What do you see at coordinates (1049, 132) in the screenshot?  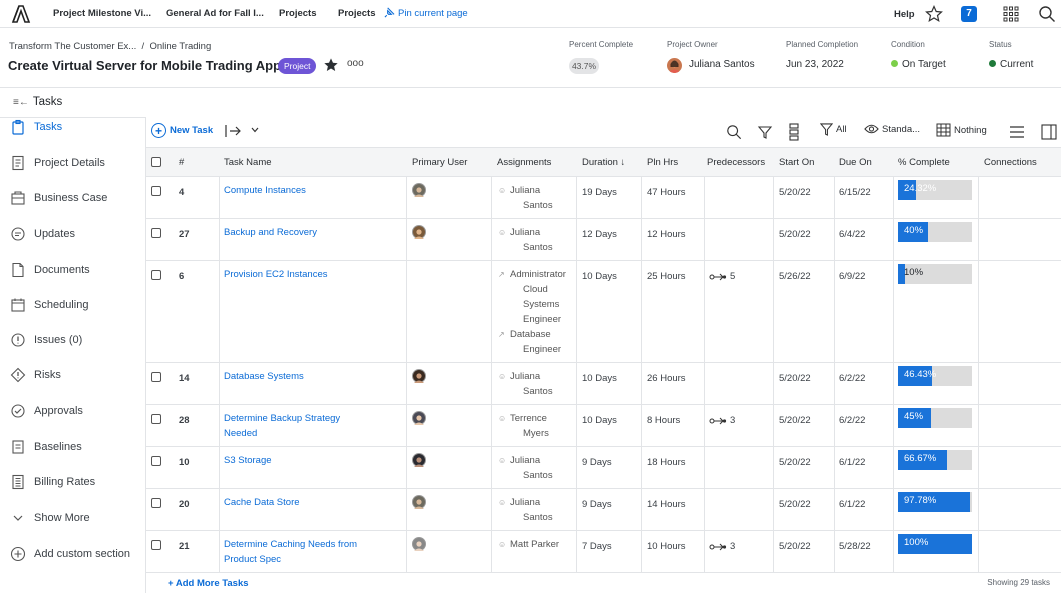 I see `side-panel-icon` at bounding box center [1049, 132].